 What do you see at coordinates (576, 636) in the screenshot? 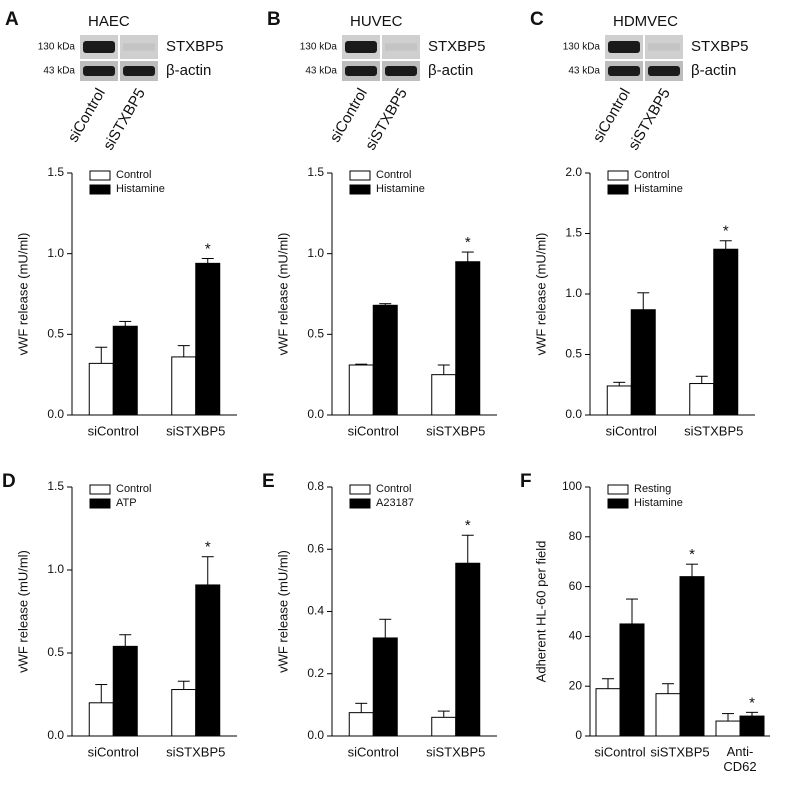
I see `y-tick-label: 40` at bounding box center [576, 636].